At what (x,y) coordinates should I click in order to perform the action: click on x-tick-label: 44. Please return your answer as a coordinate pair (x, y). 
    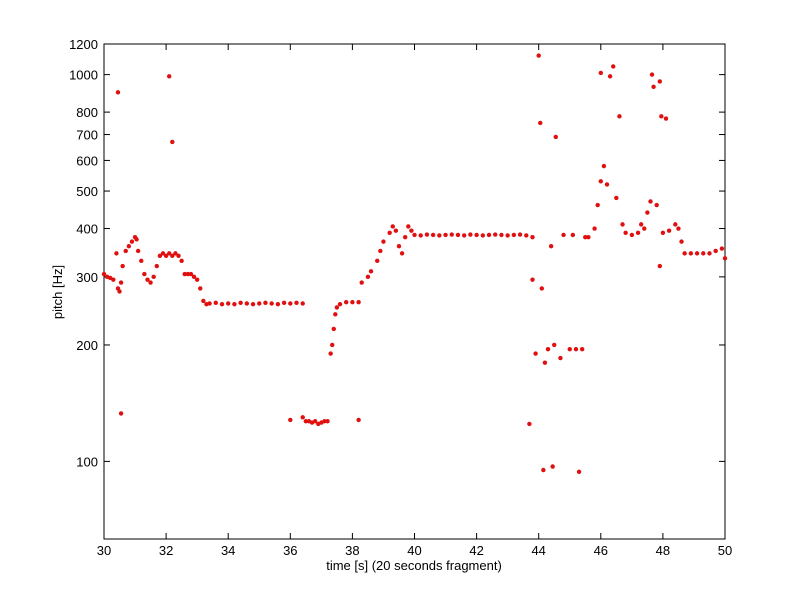
    Looking at the image, I should click on (538, 550).